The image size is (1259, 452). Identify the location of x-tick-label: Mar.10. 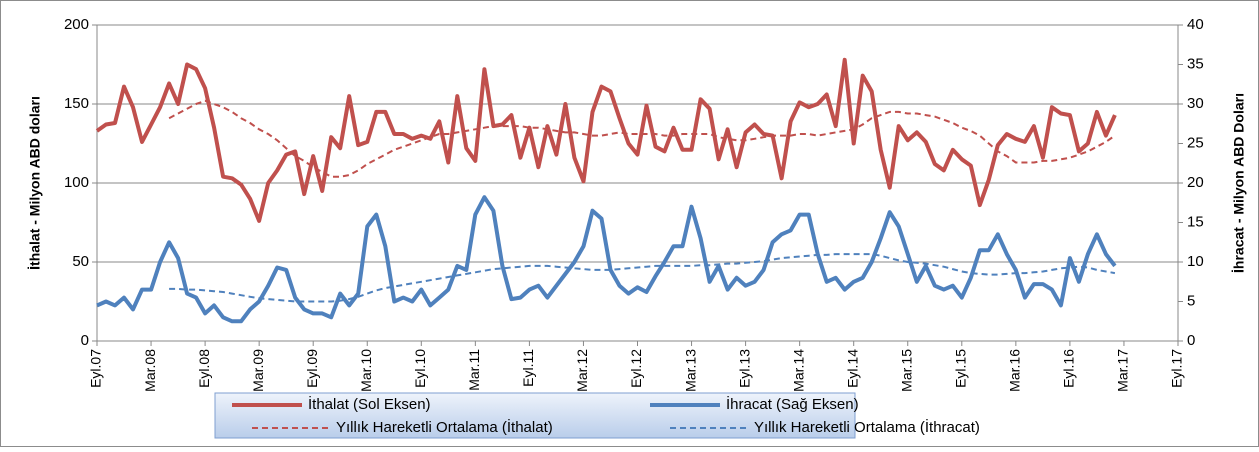
(366, 370).